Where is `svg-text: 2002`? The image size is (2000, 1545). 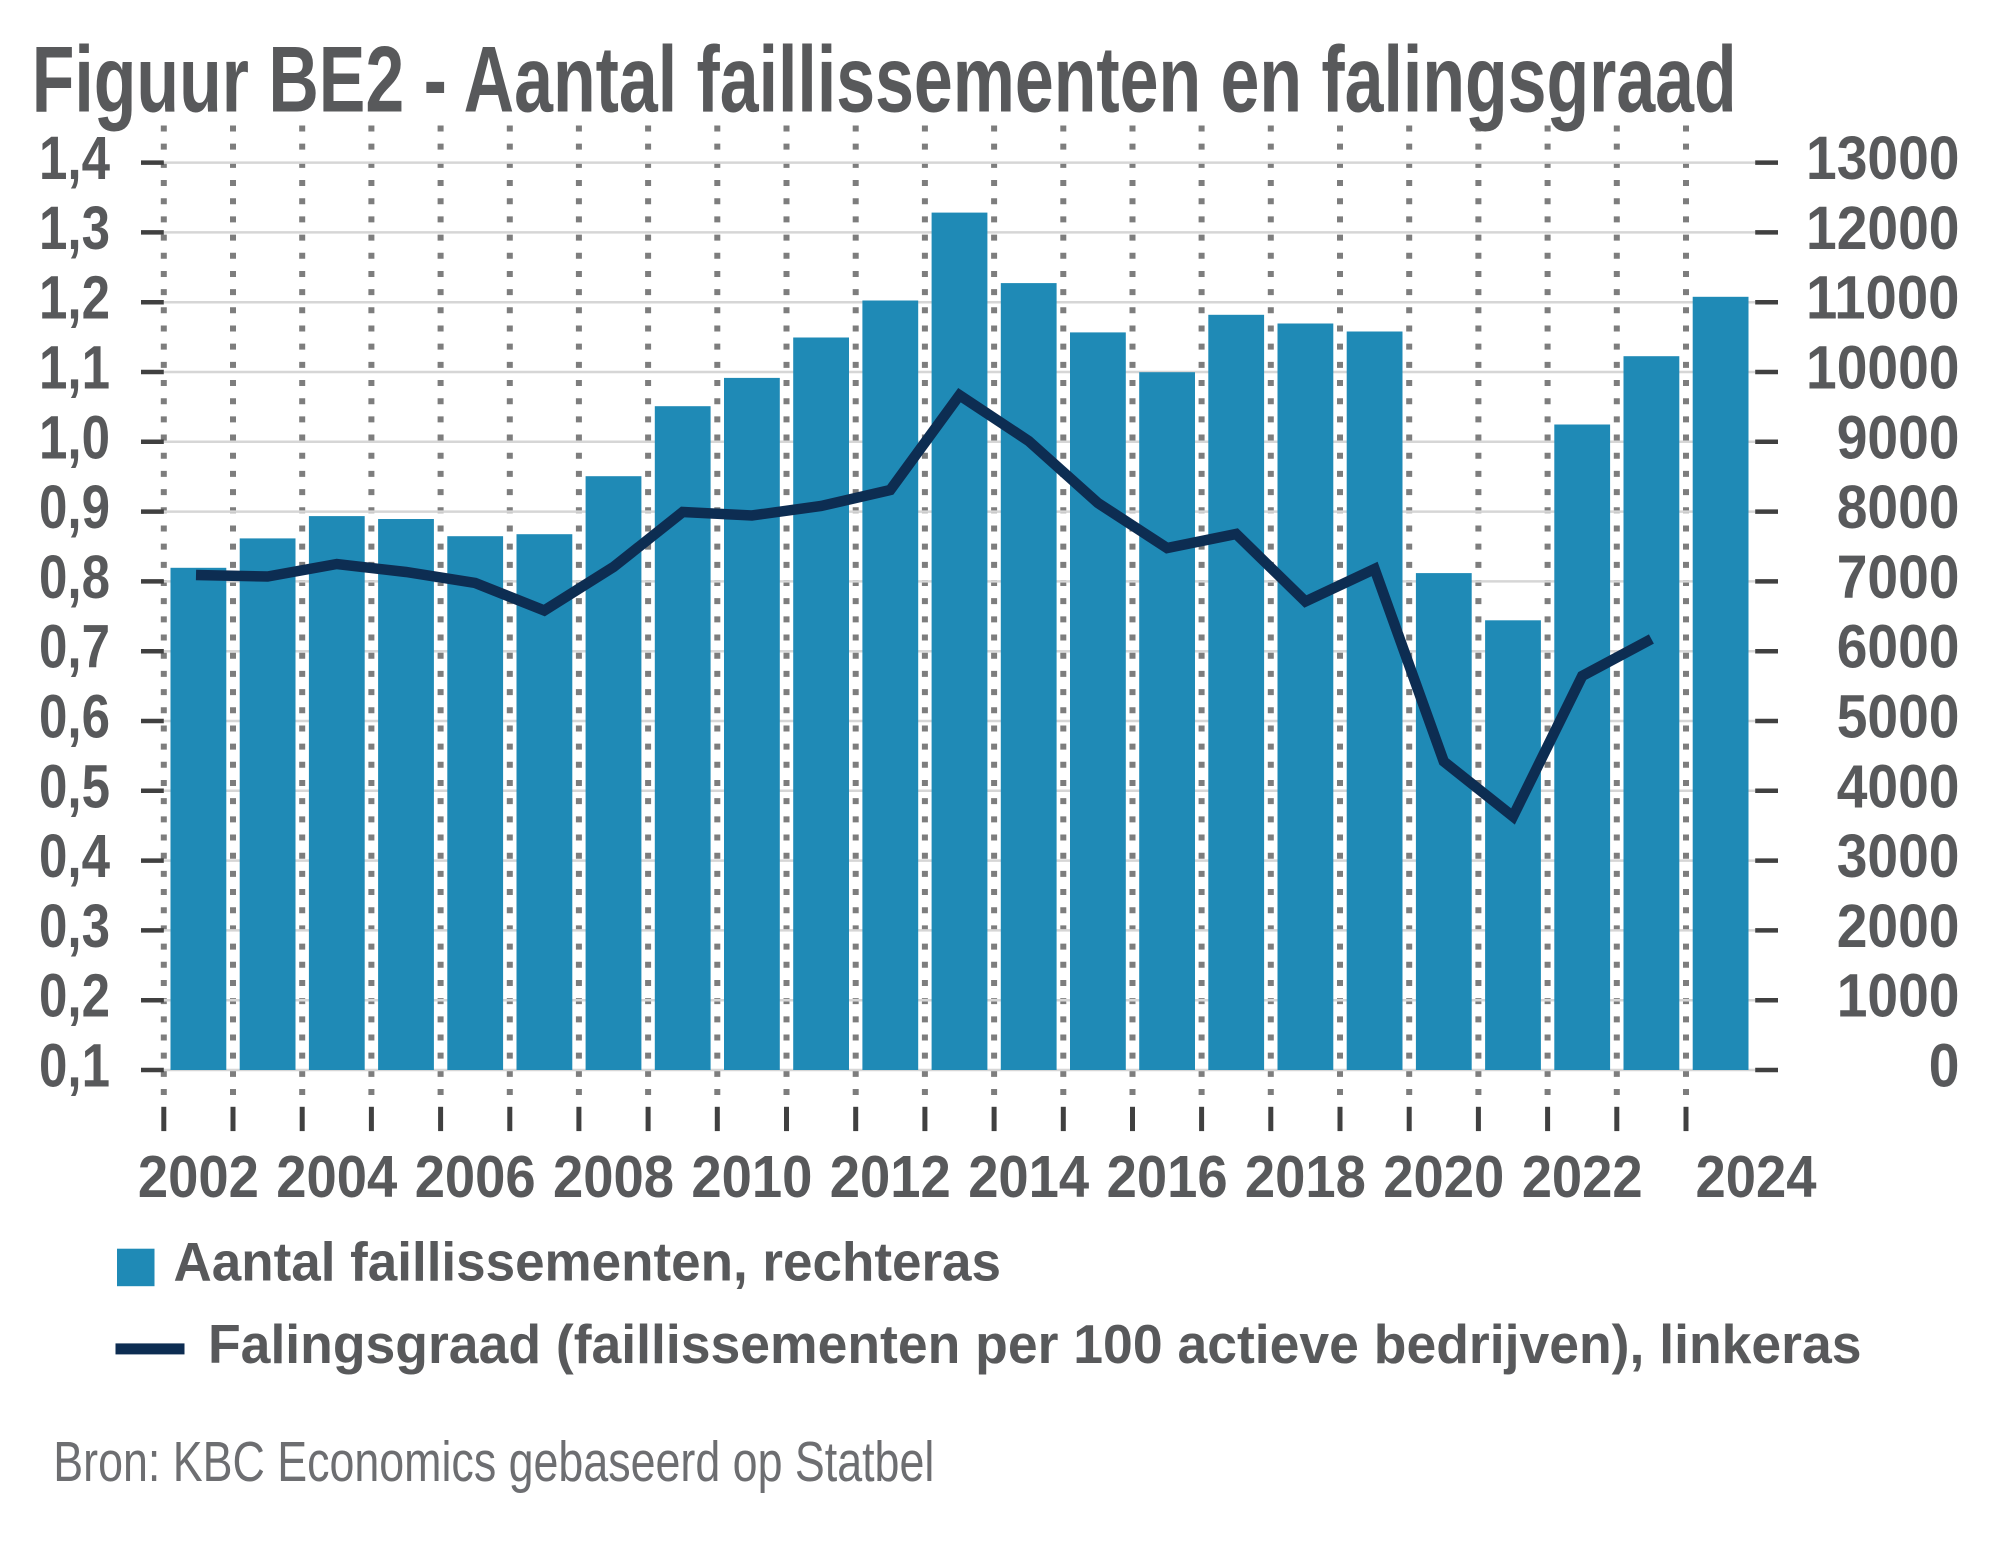
svg-text: 2002 is located at coordinates (198, 1177).